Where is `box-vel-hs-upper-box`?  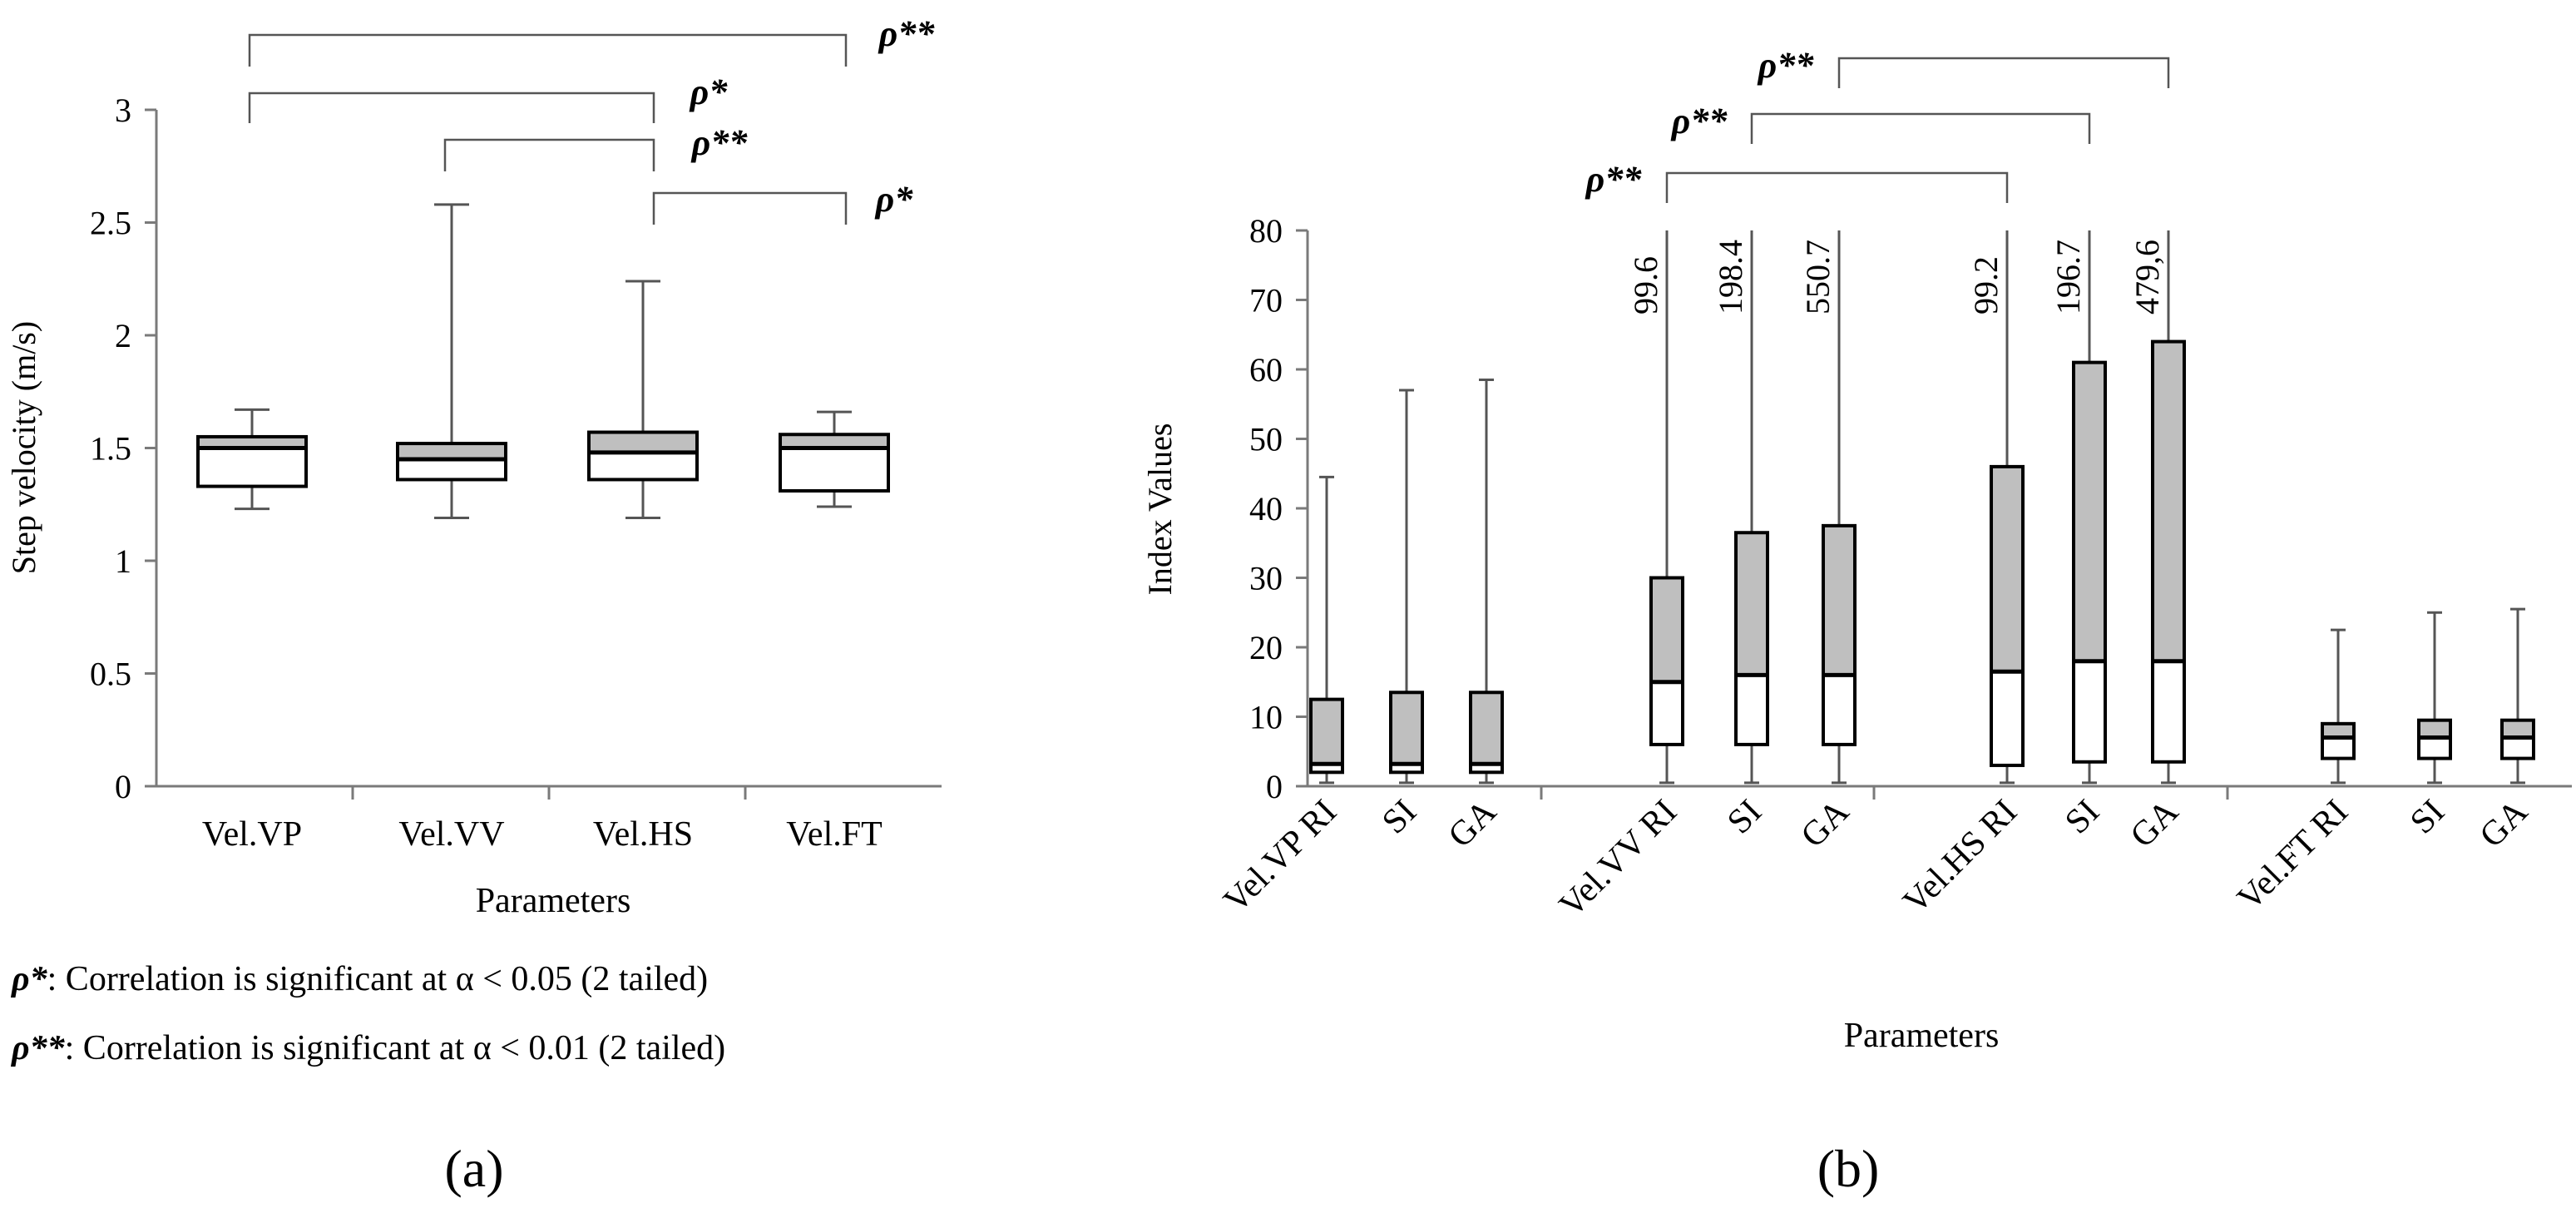 box-vel-hs-upper-box is located at coordinates (643, 442).